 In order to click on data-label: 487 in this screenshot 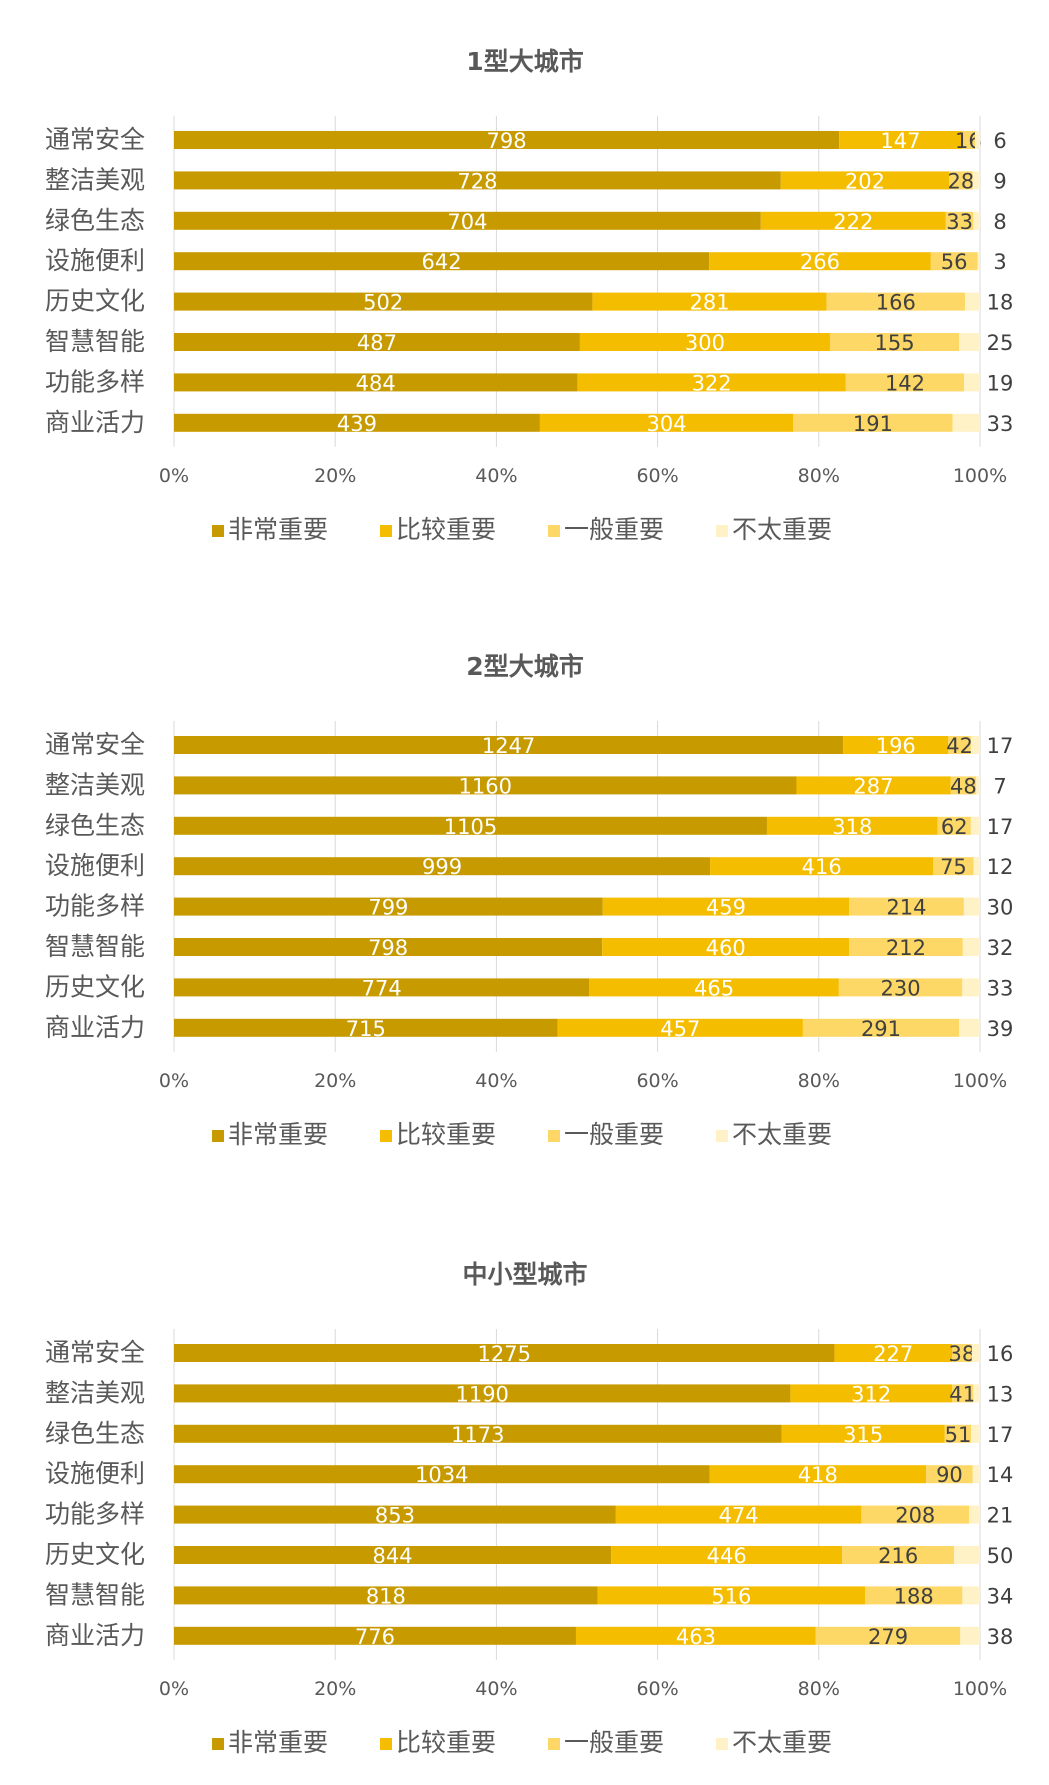, I will do `click(377, 343)`.